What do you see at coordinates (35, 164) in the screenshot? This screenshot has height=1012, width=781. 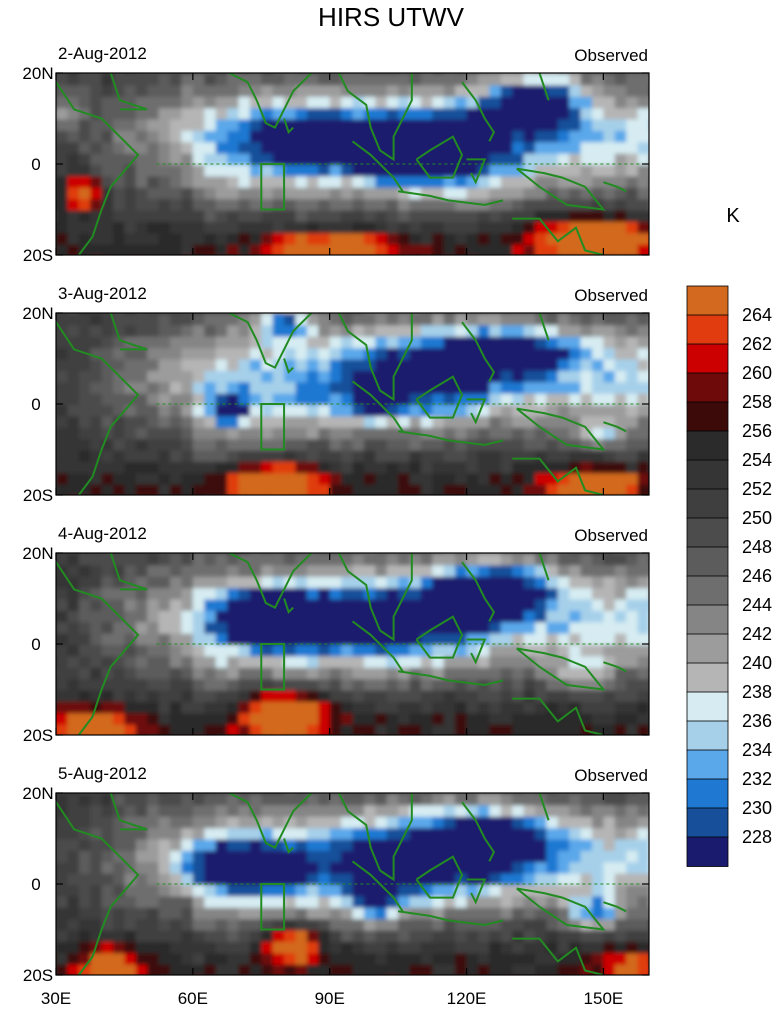 I see `y-tick-label: 0` at bounding box center [35, 164].